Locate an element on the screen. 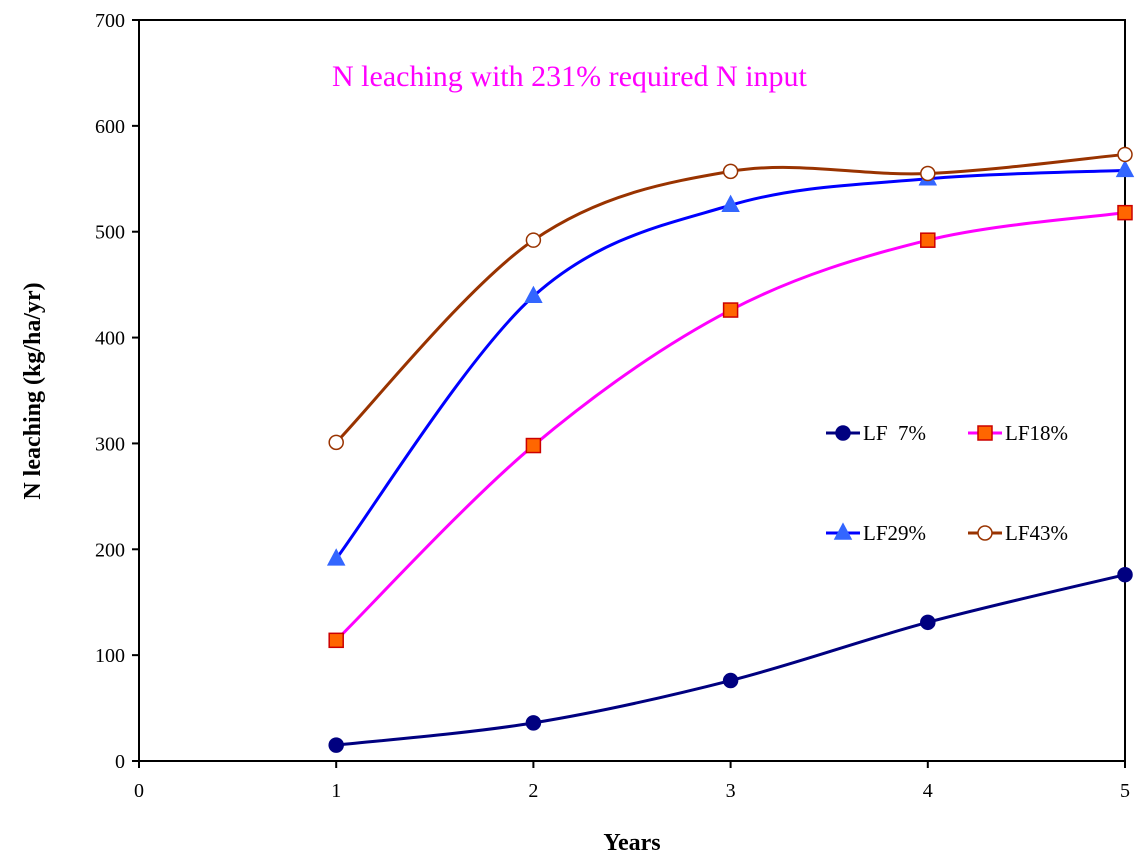  x-tick-label: 1 is located at coordinates (336, 791).